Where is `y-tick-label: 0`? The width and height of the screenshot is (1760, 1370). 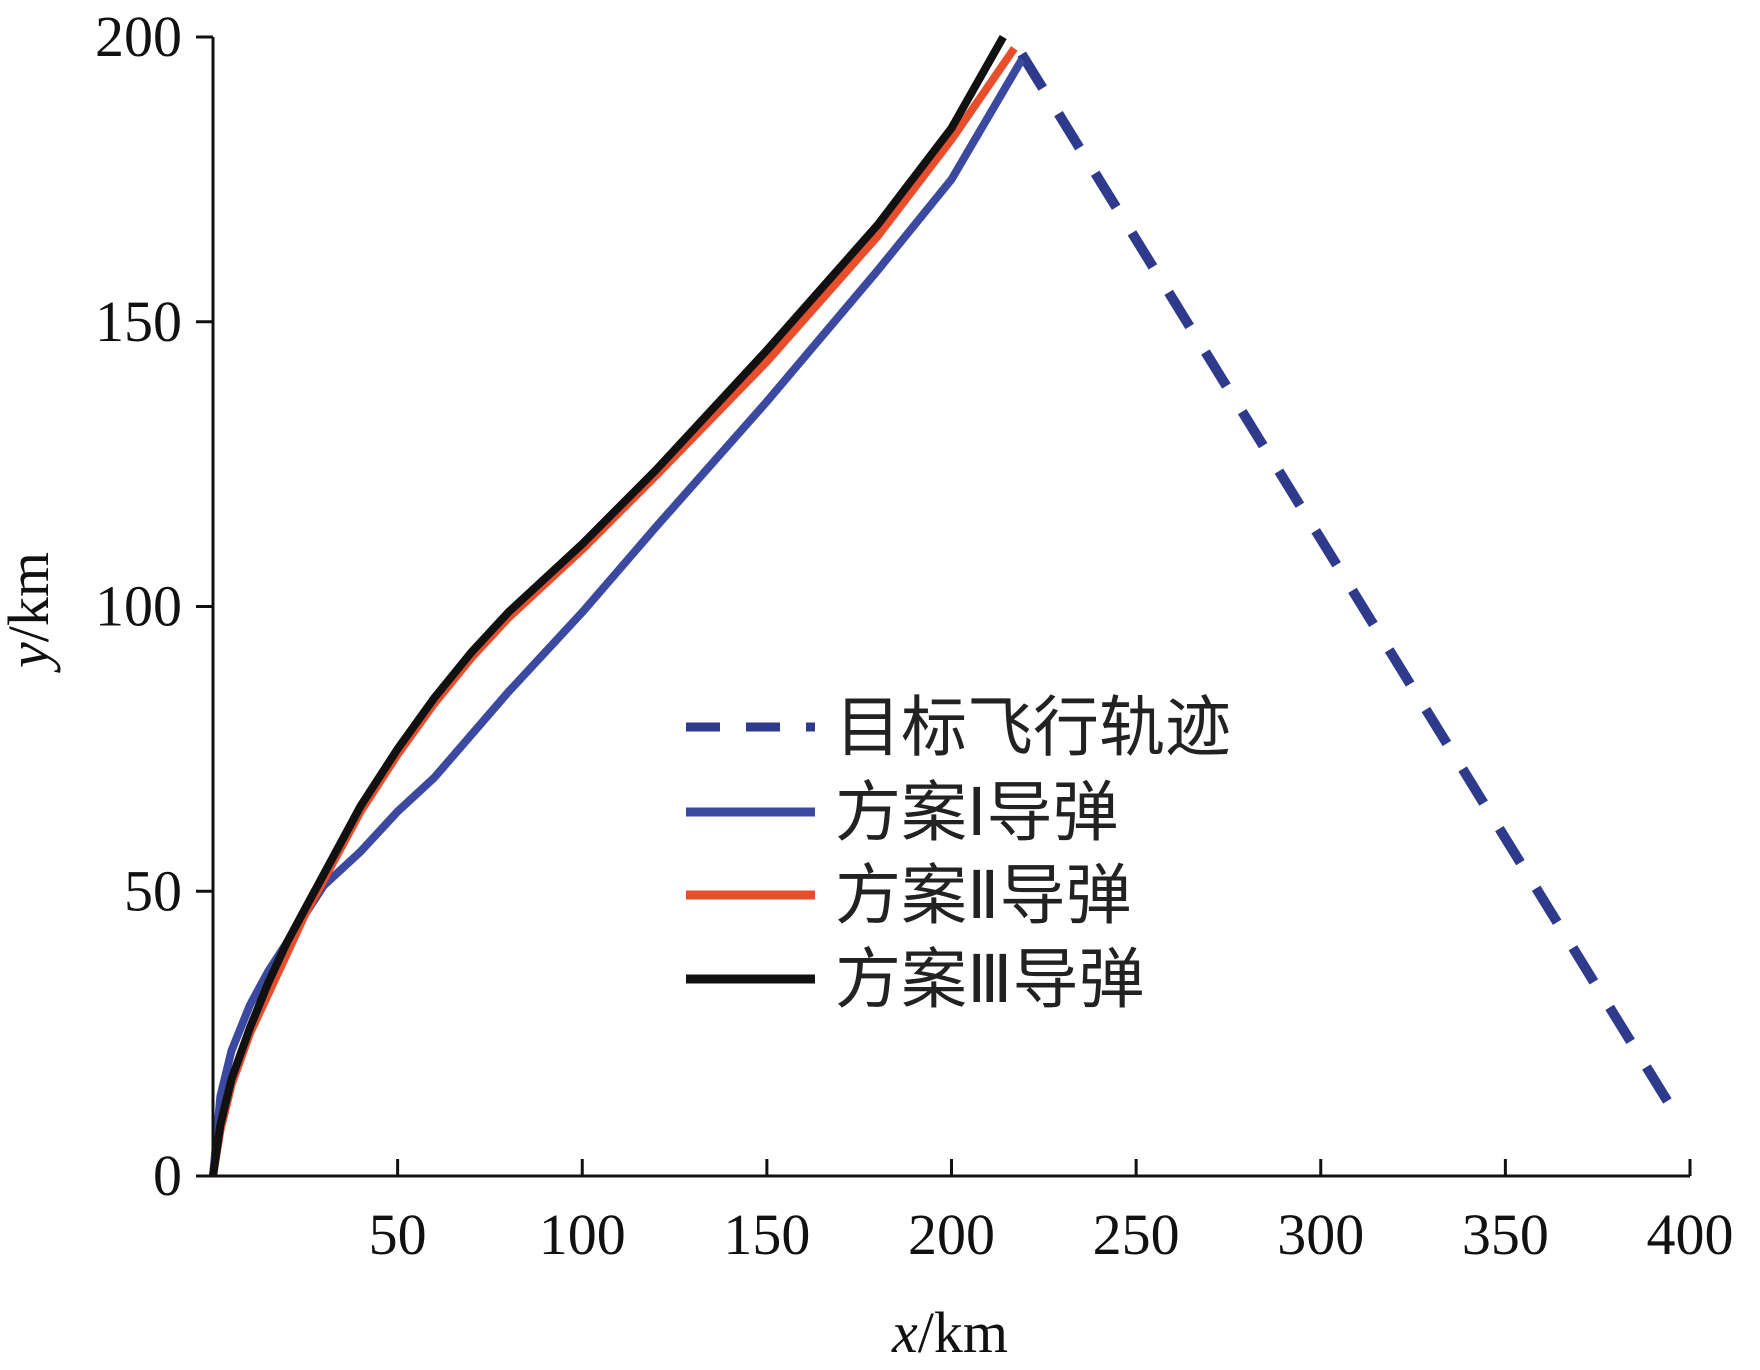 y-tick-label: 0 is located at coordinates (167, 1175).